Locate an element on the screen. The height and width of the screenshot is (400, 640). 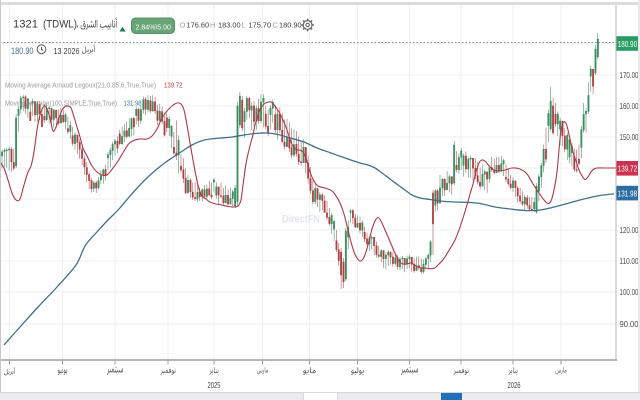
svg-text: 175.70 is located at coordinates (260, 25).